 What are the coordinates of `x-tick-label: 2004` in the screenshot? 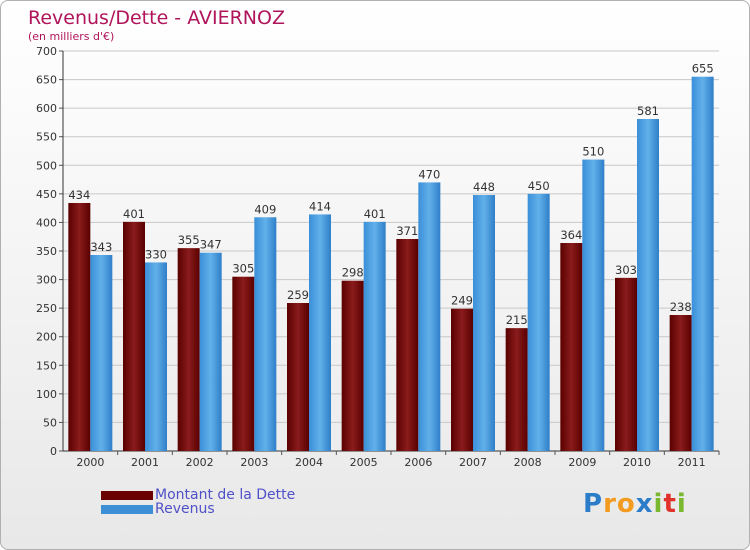 It's located at (309, 462).